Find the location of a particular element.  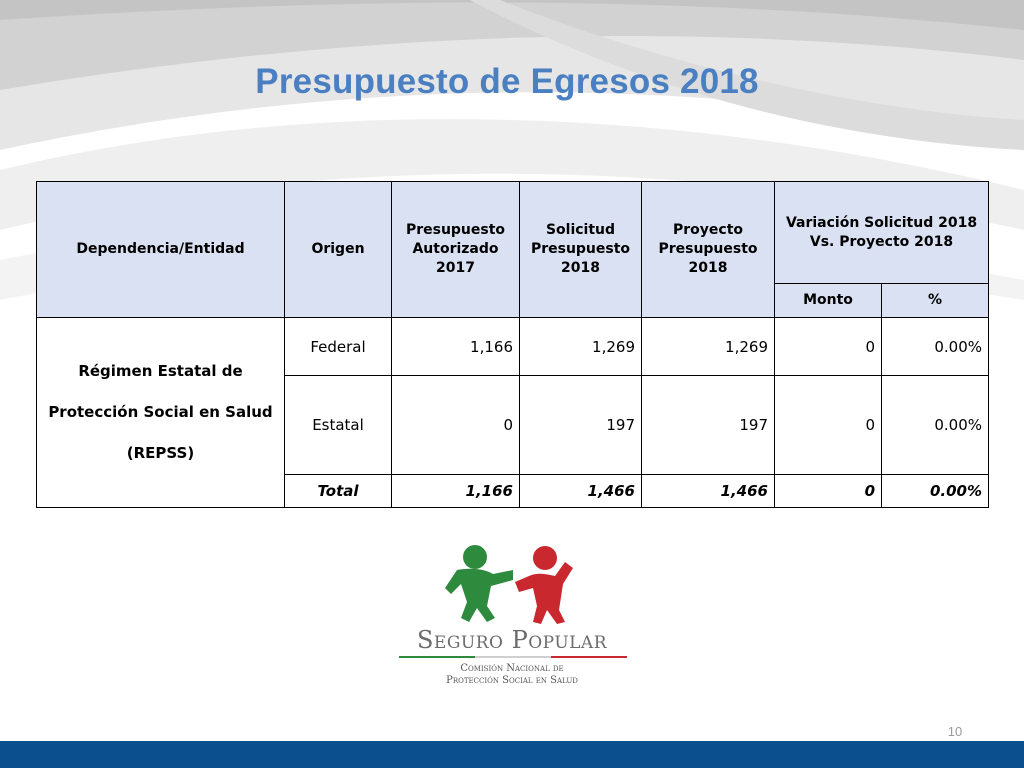

header-dependencia: Dependencia/Entidad is located at coordinates (160, 249).